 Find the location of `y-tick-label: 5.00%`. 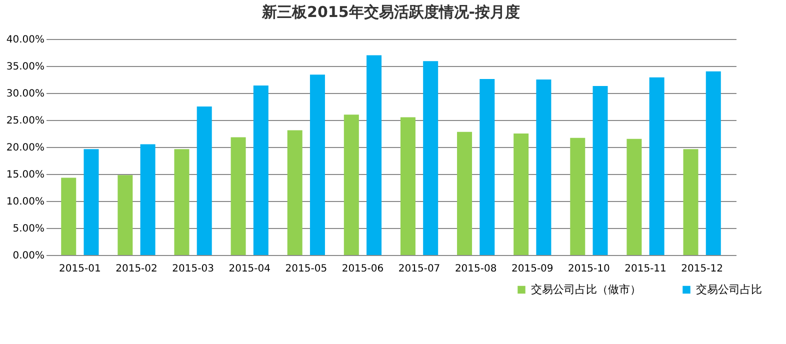

y-tick-label: 5.00% is located at coordinates (28, 229).